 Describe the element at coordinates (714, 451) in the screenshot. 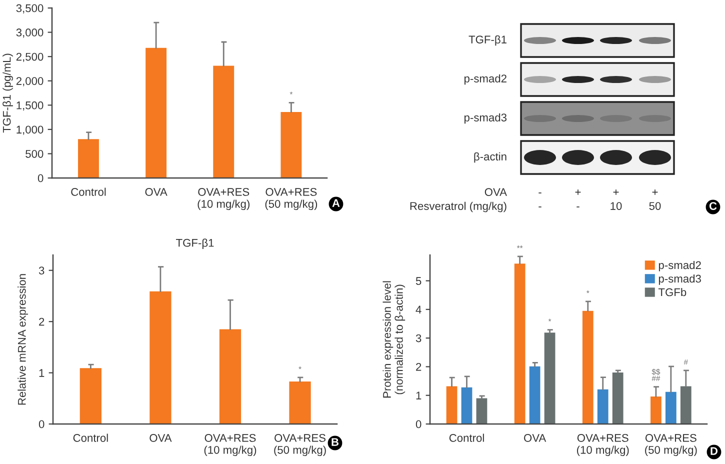

I see `text: D` at that location.